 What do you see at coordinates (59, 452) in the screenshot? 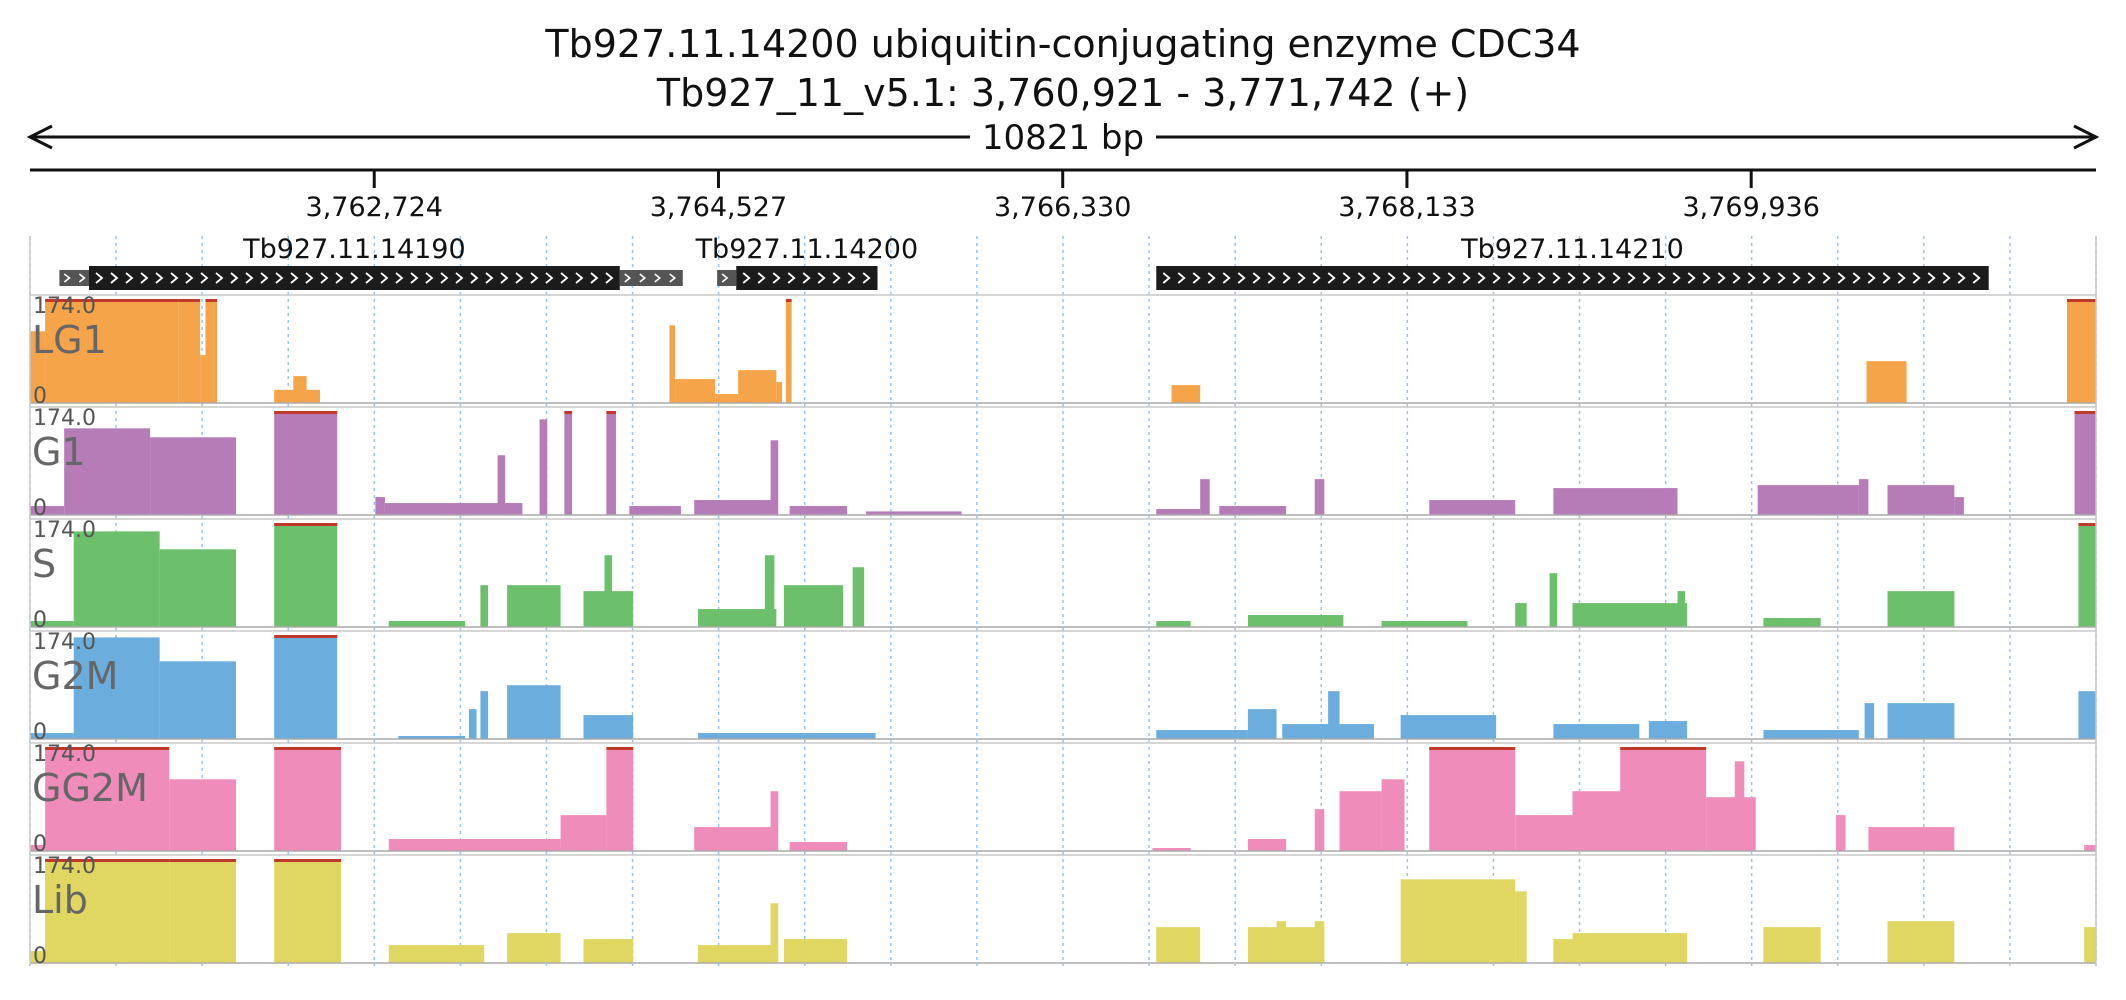
I see `track-name-label: G1` at bounding box center [59, 452].